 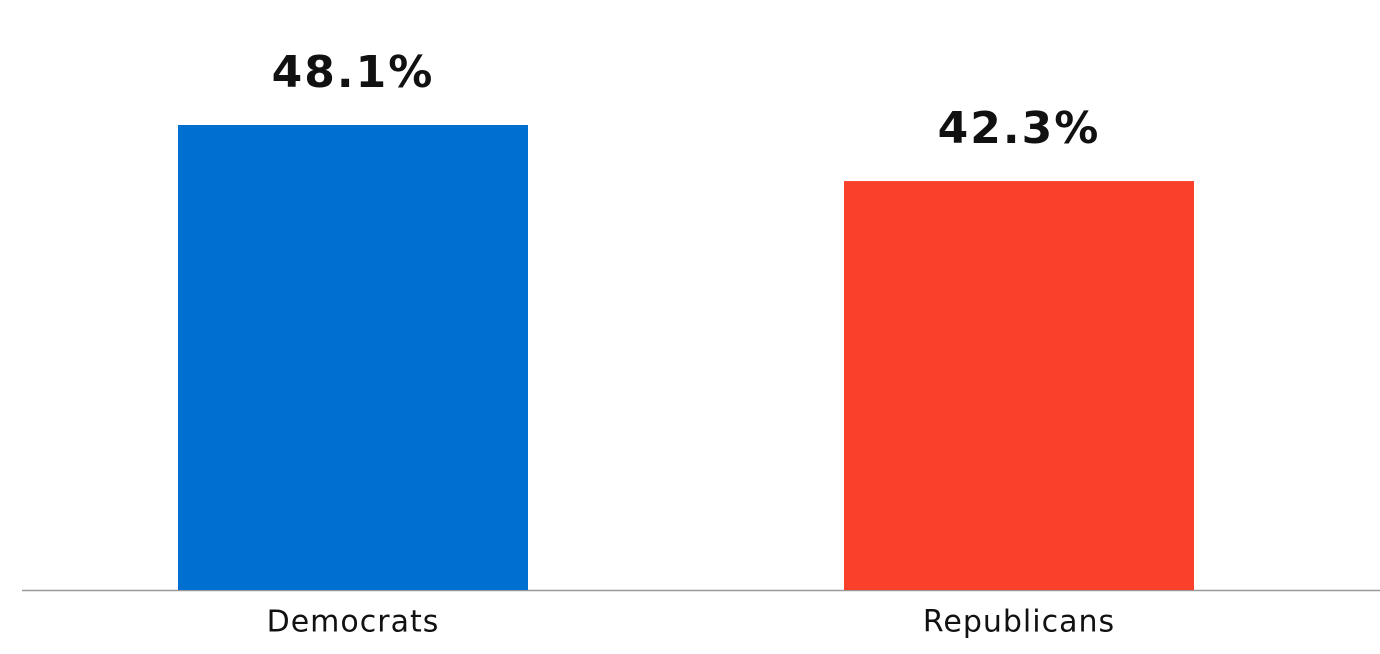 What do you see at coordinates (1019, 622) in the screenshot?
I see `x-tick-label: Republicans` at bounding box center [1019, 622].